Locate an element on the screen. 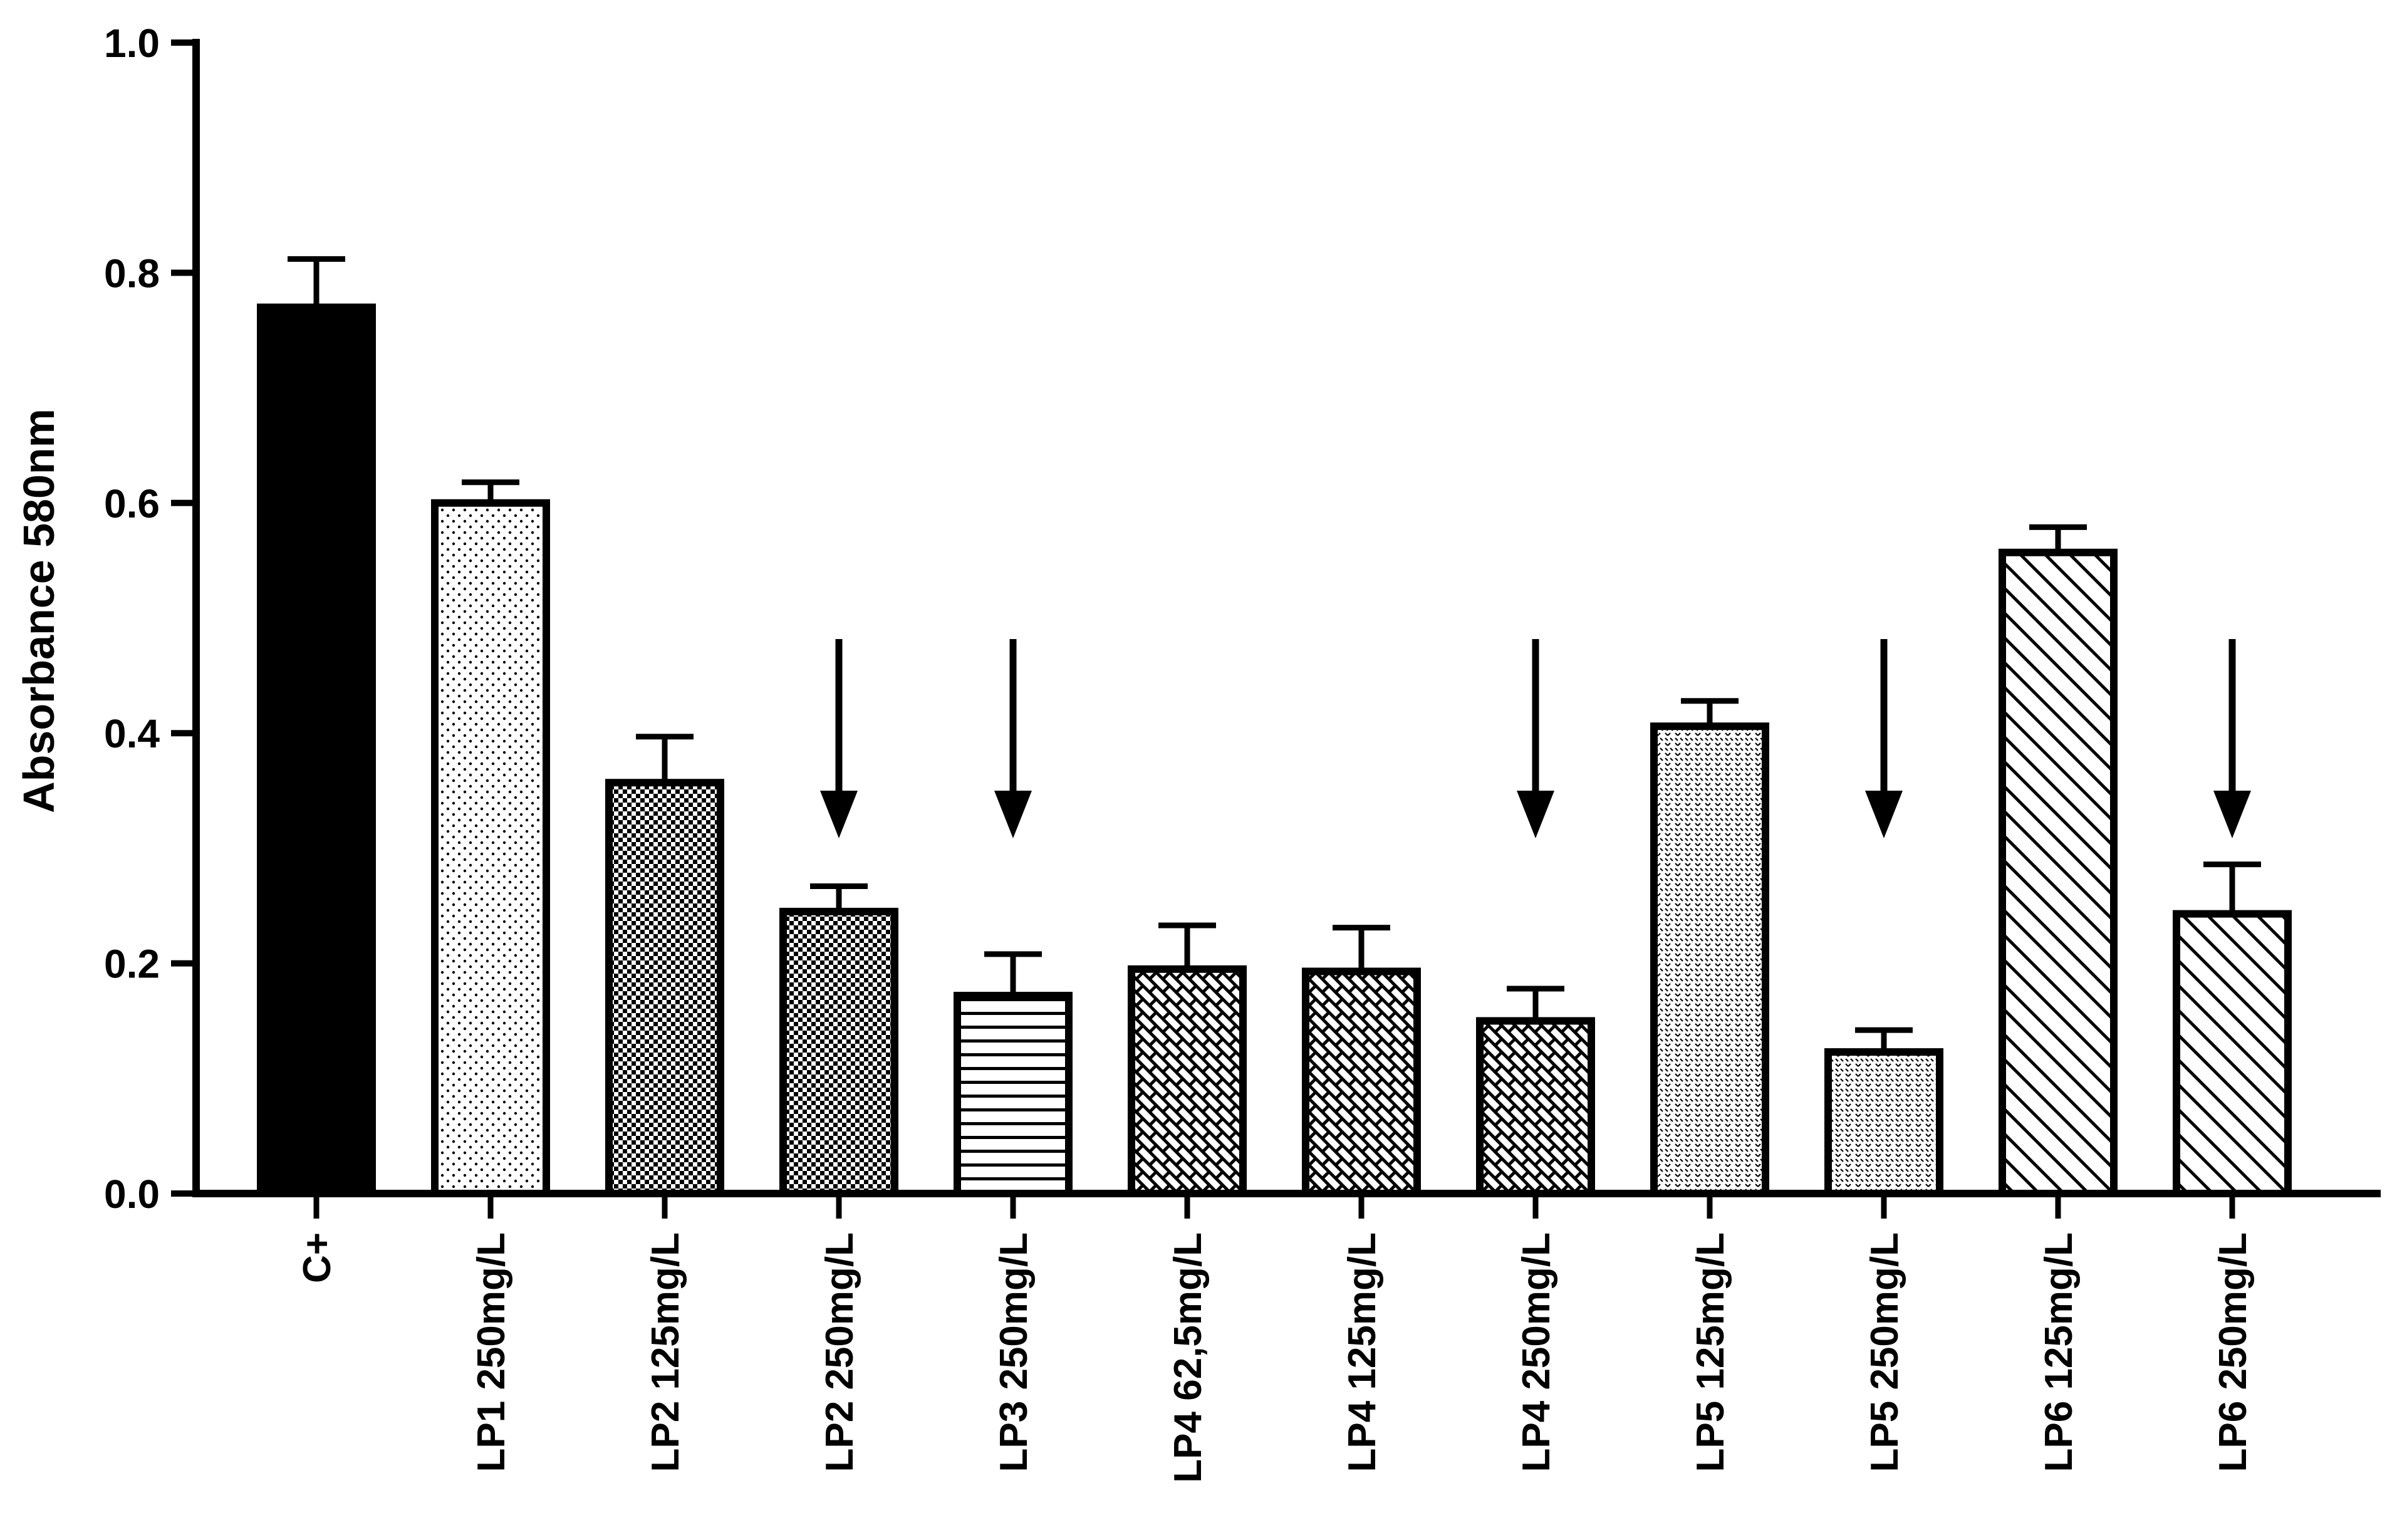  x-tick-label: LP3 250mg/L is located at coordinates (1014, 1352).